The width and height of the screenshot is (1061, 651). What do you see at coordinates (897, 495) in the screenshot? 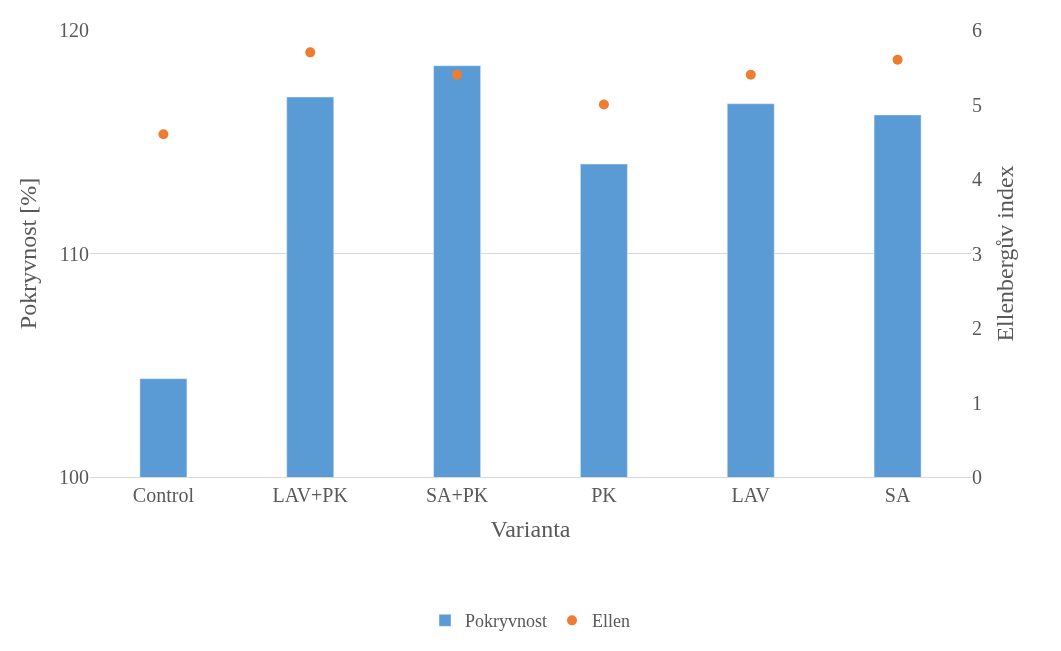
I see `x-tick-label: SA` at bounding box center [897, 495].